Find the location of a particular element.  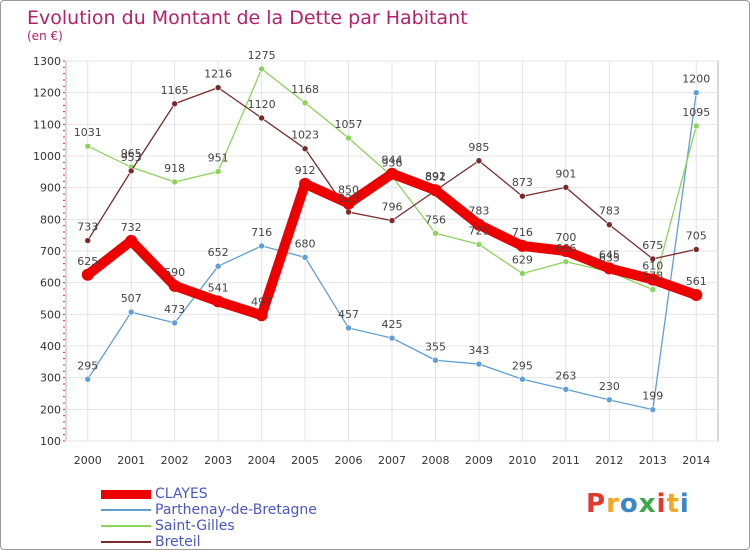

y-tick-label: 400 is located at coordinates (50, 346).